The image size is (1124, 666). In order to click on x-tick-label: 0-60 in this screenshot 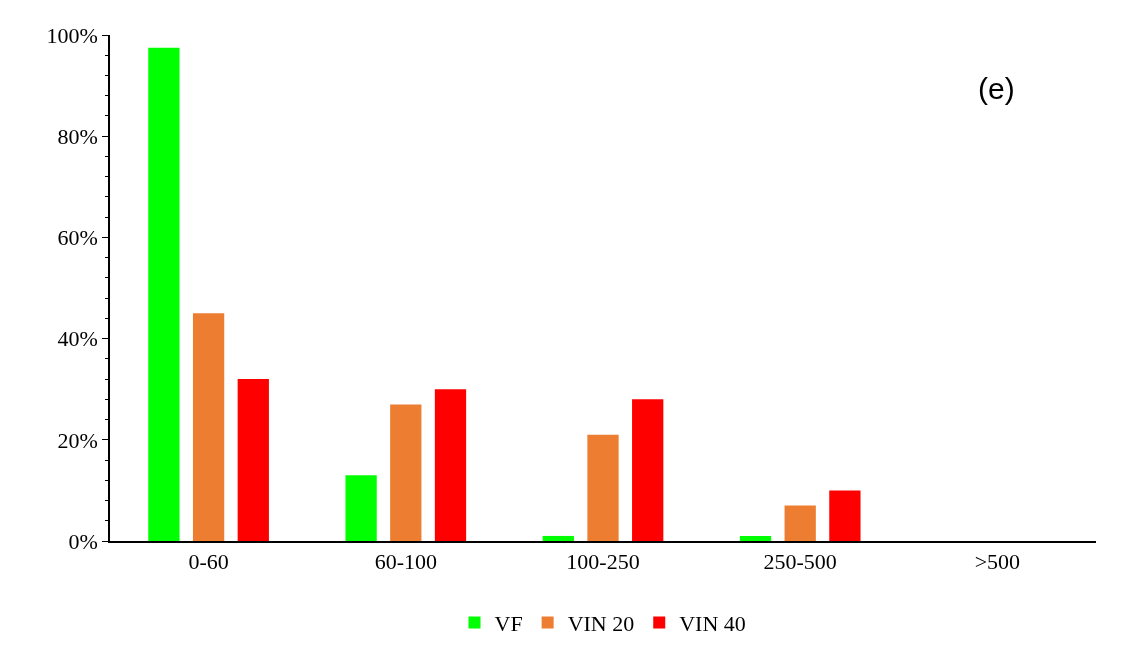, I will do `click(208, 562)`.